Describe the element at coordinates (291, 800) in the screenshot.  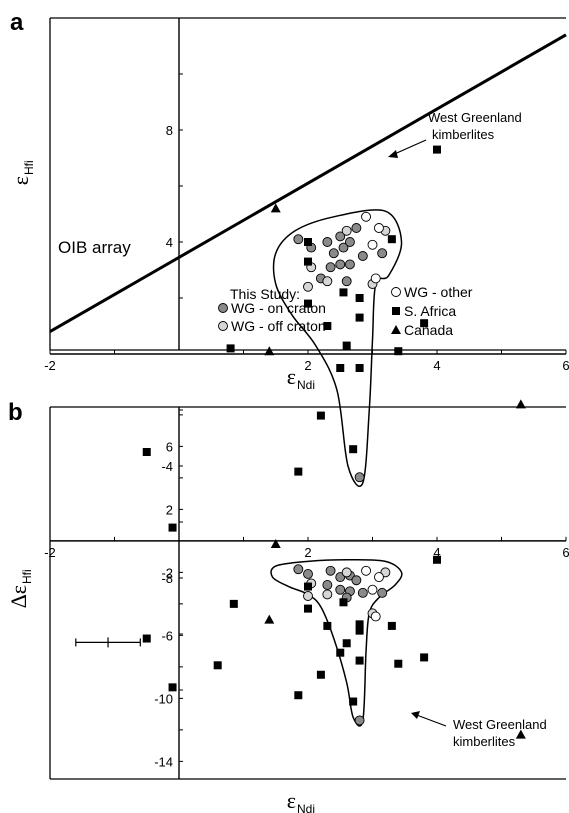
I see `x-axis-label: ε` at that location.